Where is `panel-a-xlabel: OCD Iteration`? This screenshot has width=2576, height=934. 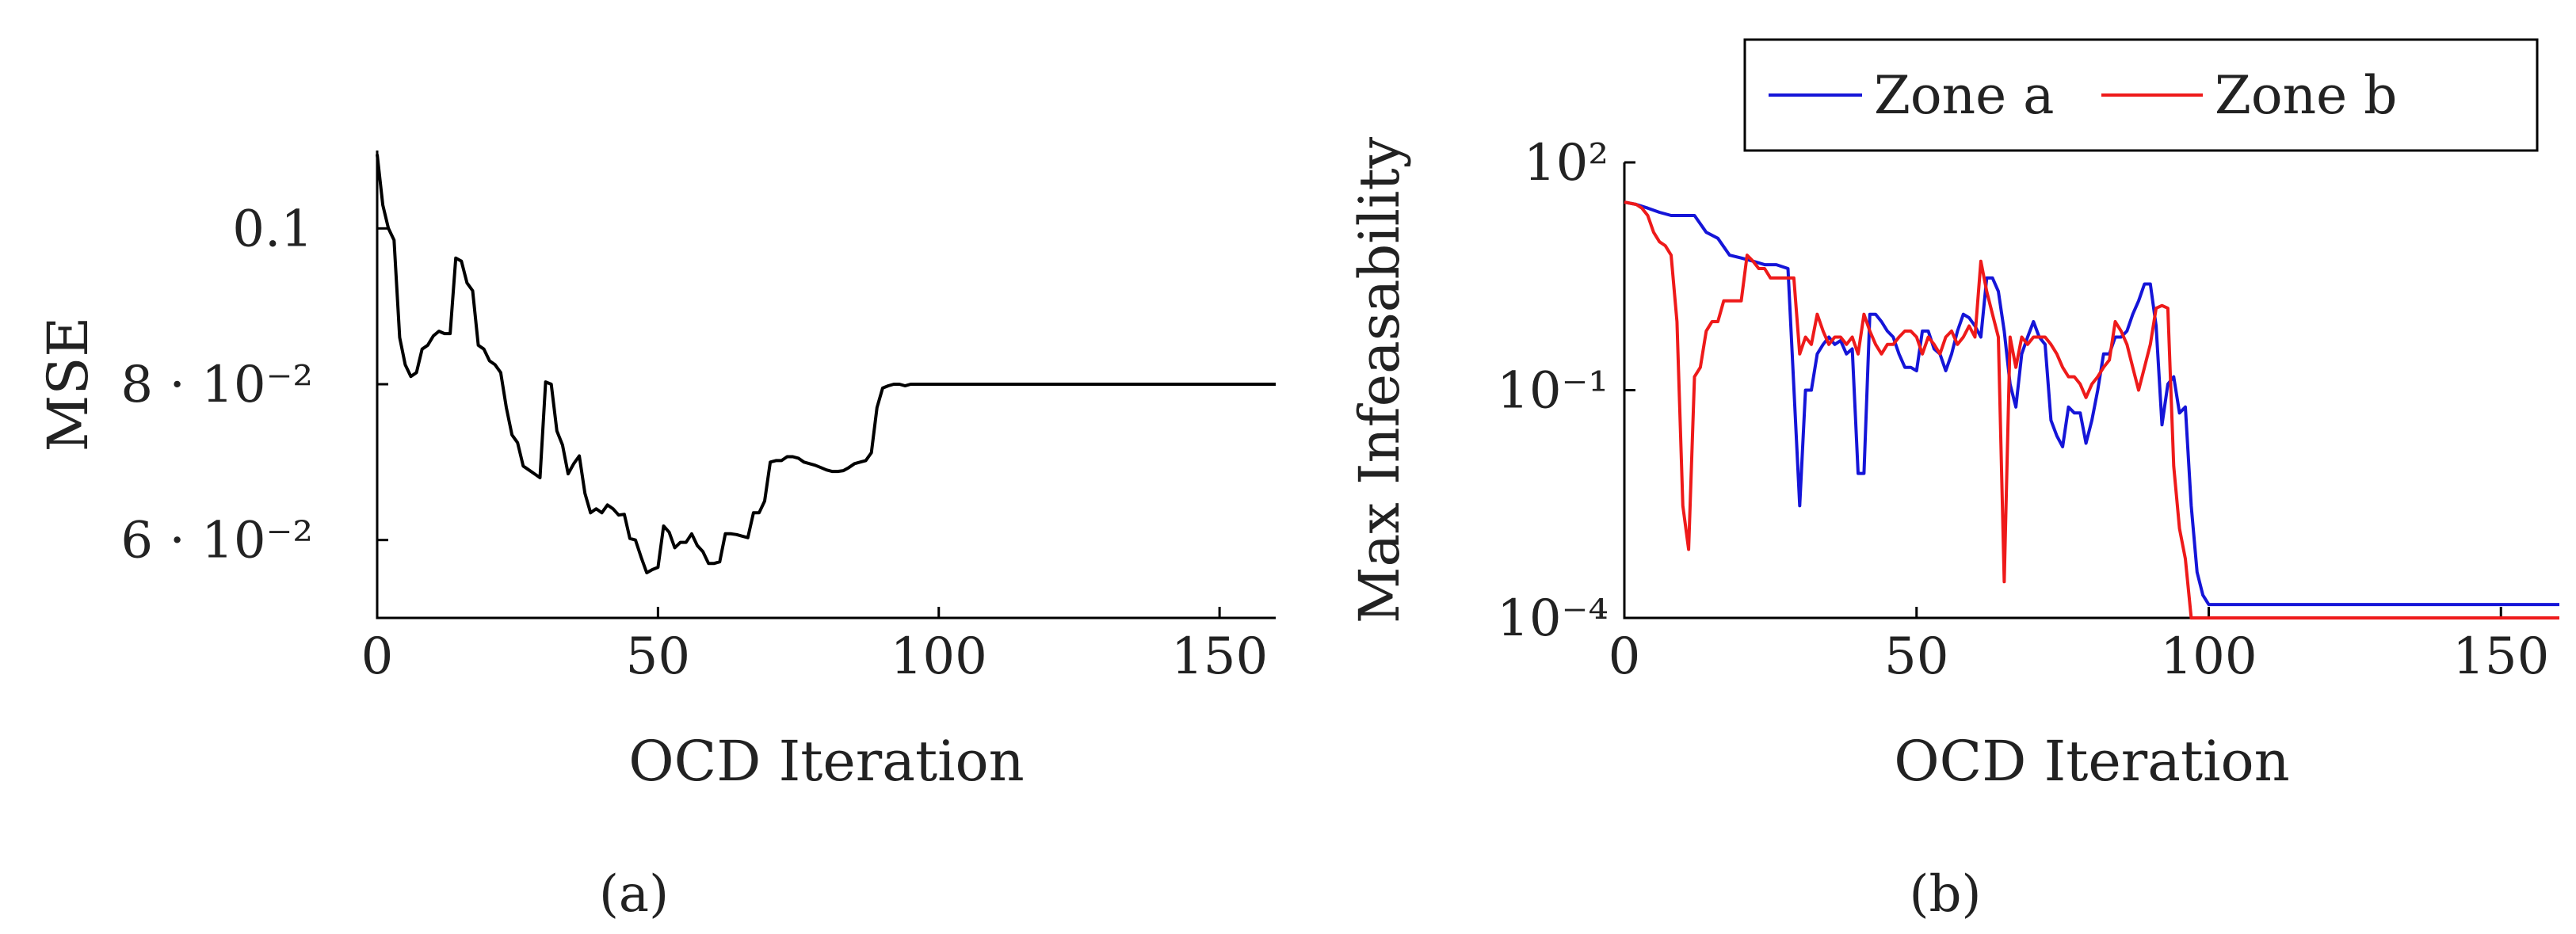
panel-a-xlabel: OCD Iteration is located at coordinates (826, 761).